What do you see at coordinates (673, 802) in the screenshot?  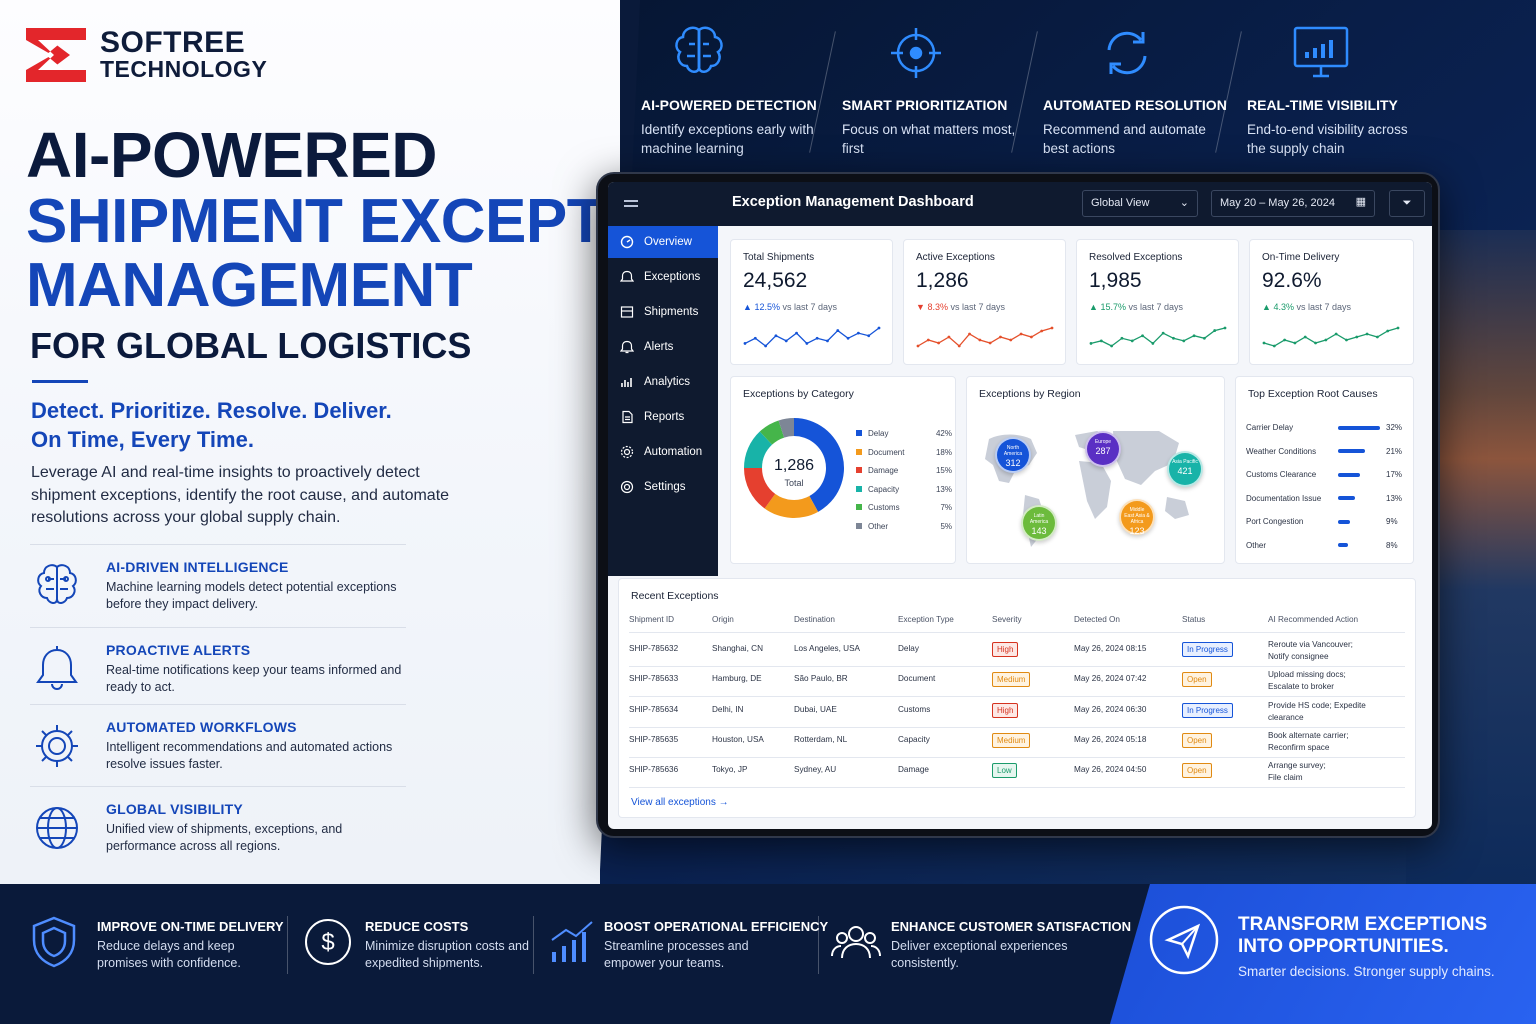 I see `view-all-label: View all exceptions` at bounding box center [673, 802].